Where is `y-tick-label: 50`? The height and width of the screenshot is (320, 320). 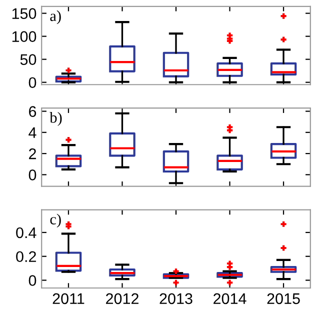
y-tick-label: 50 is located at coordinates (28, 59).